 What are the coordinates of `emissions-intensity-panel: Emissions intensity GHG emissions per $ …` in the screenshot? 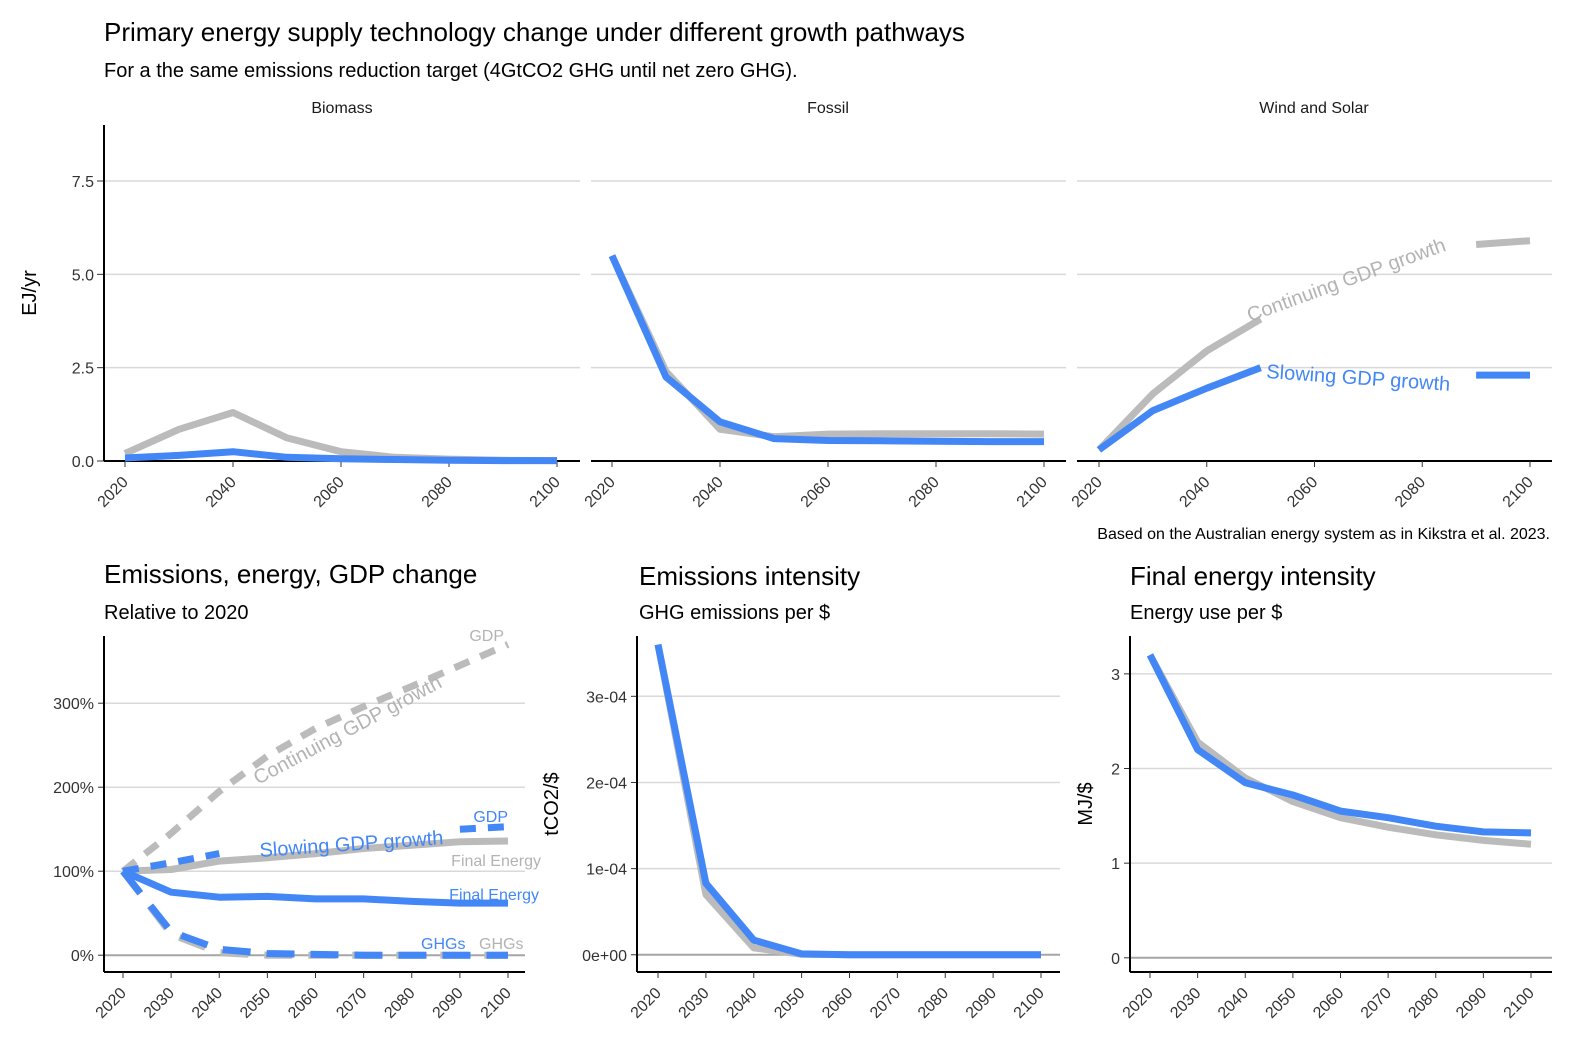 It's located at (800, 791).